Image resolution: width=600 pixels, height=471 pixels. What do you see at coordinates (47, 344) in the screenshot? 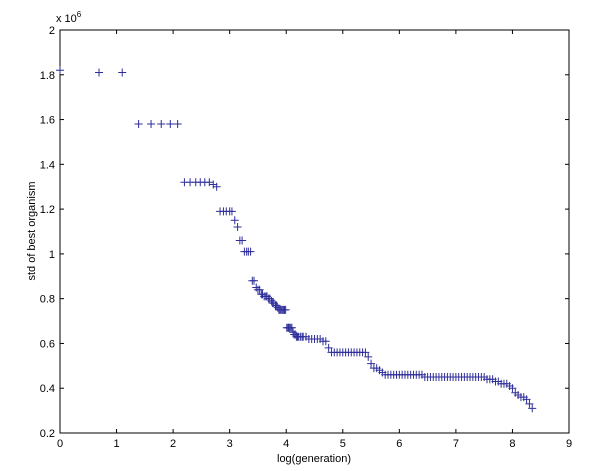
I see `y-tick-label: 0.6` at bounding box center [47, 344].